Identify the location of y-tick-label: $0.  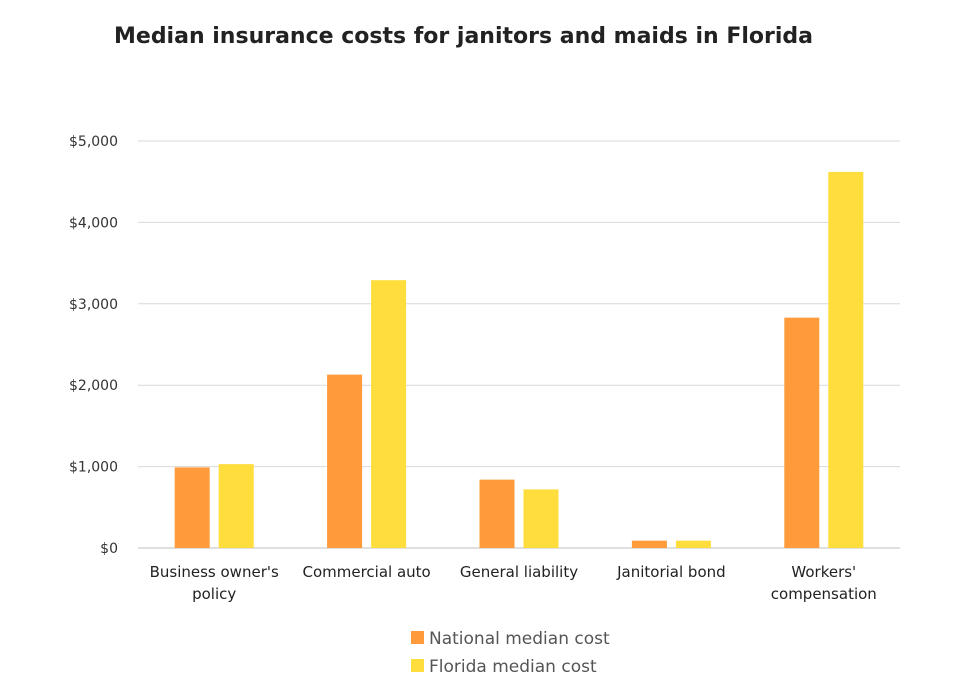
(109, 549).